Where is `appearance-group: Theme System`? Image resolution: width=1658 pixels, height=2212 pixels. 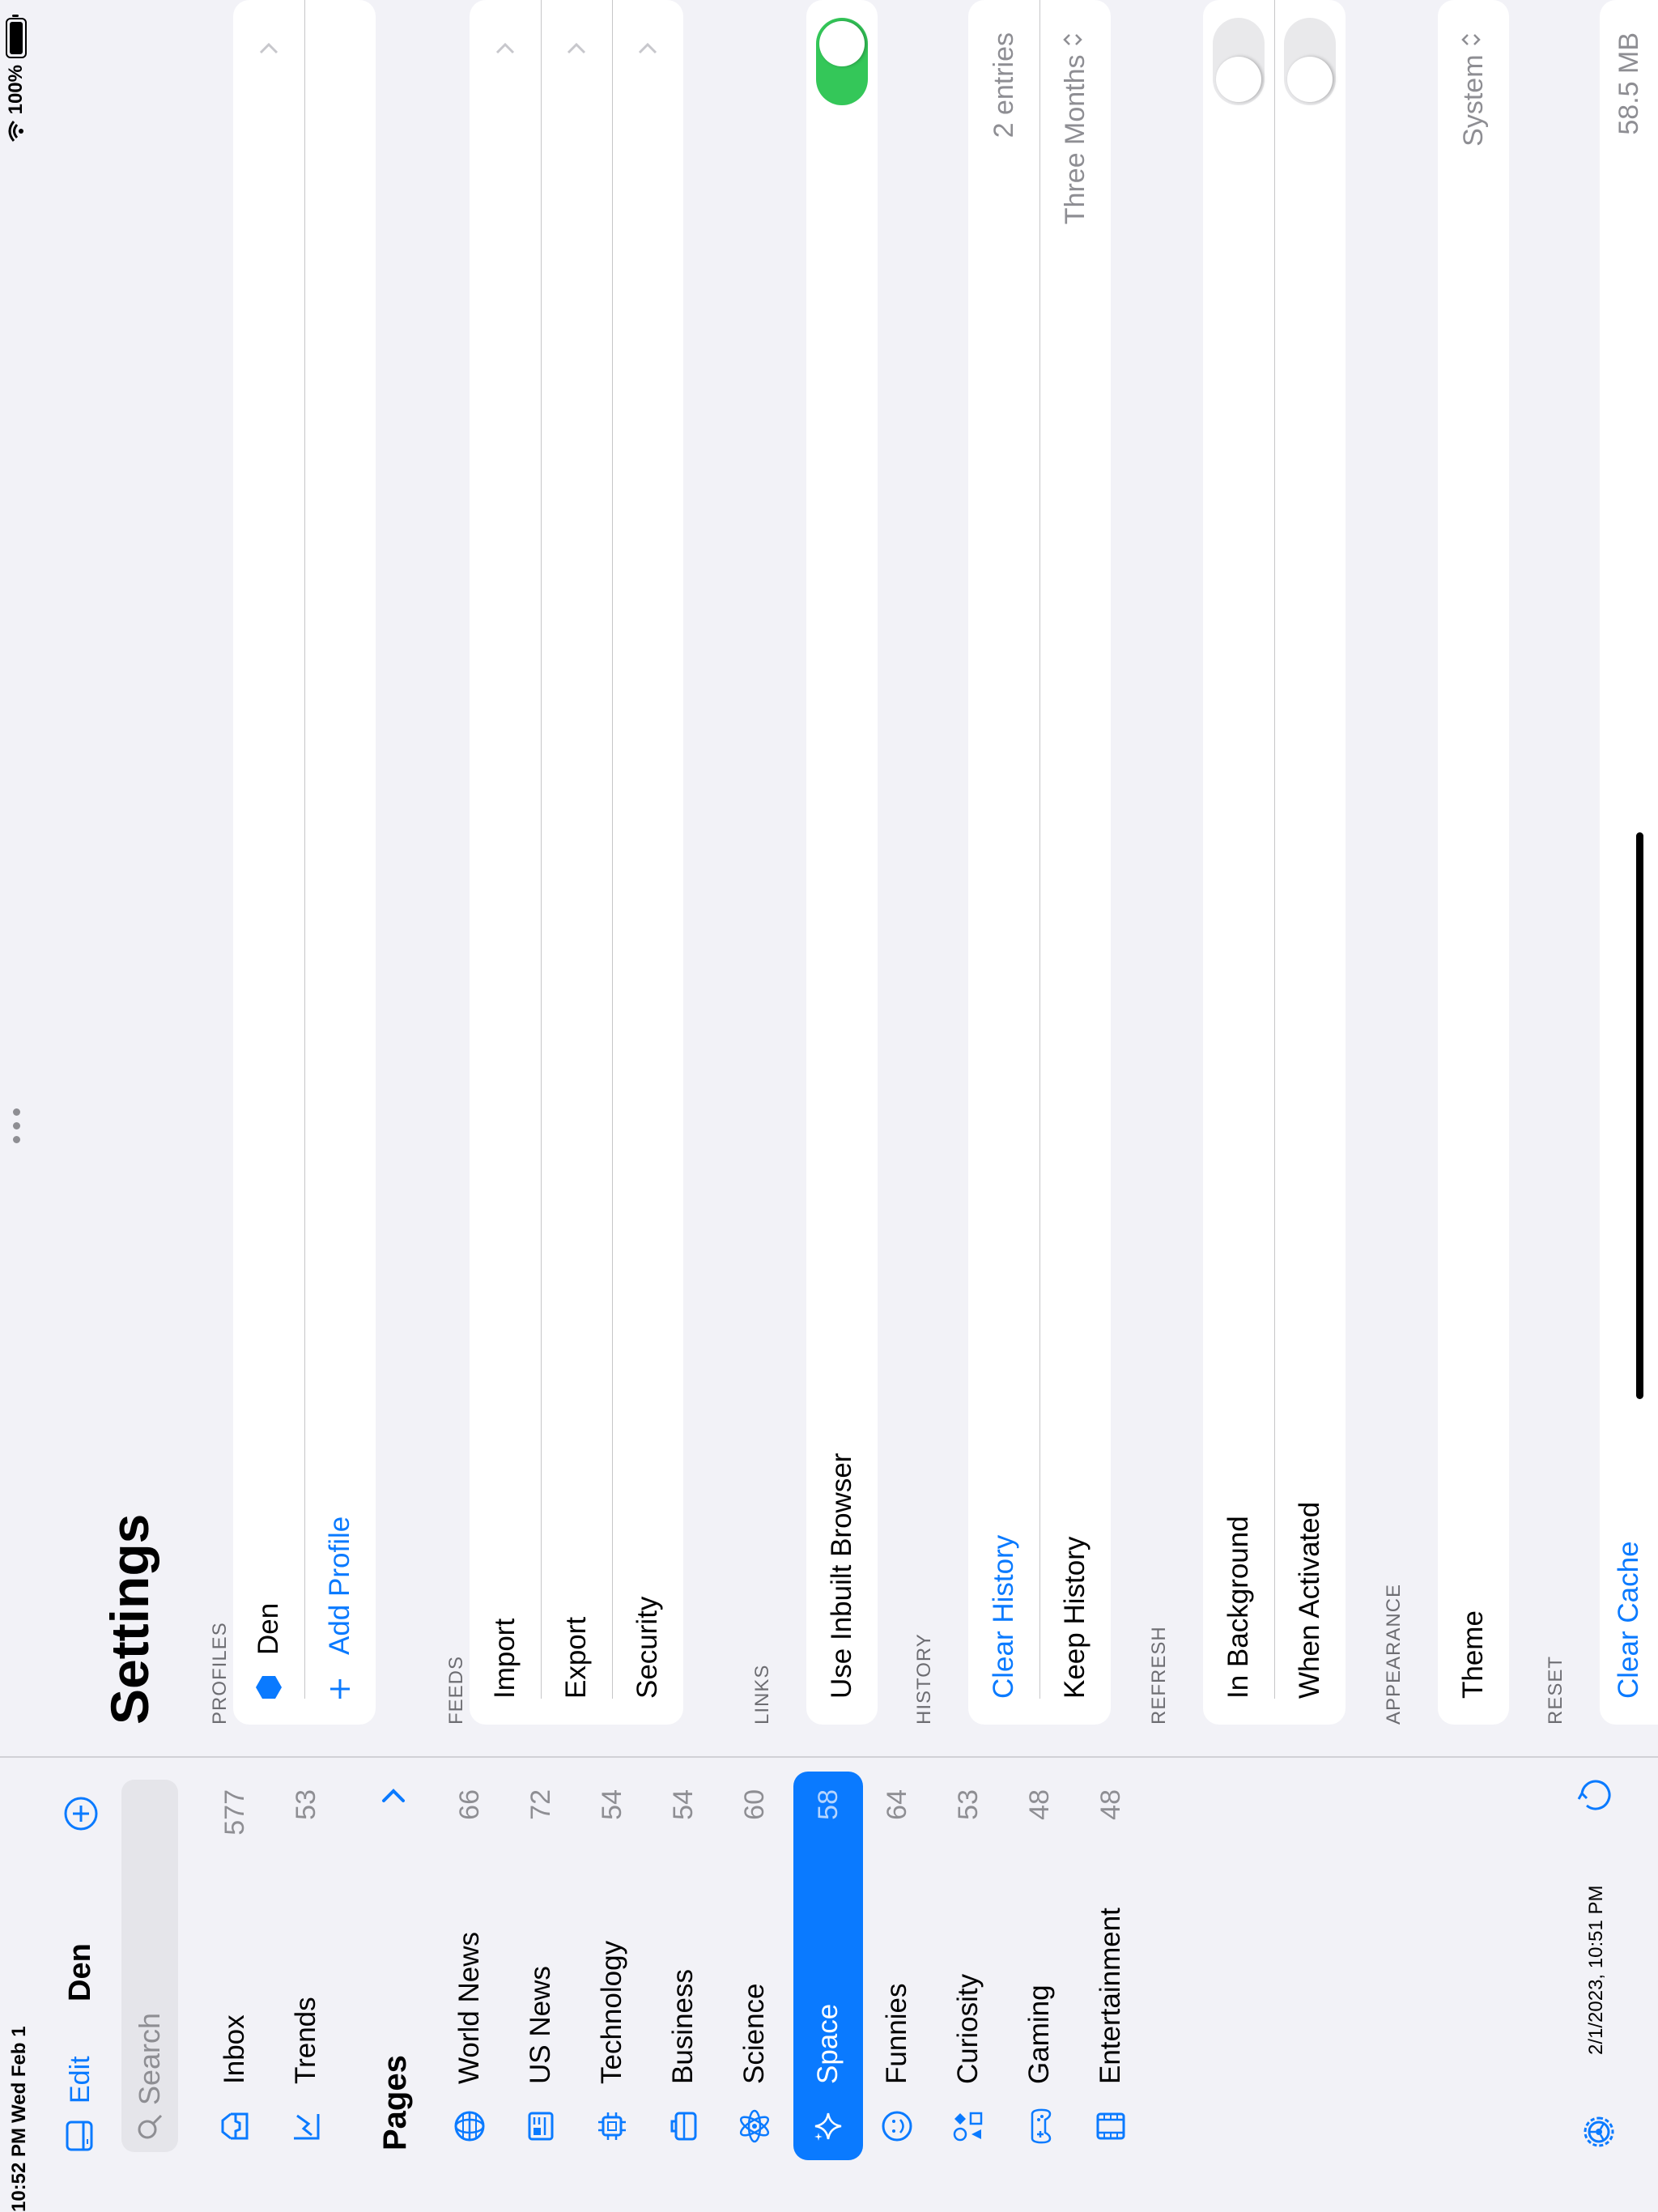 appearance-group: Theme System is located at coordinates (1473, 862).